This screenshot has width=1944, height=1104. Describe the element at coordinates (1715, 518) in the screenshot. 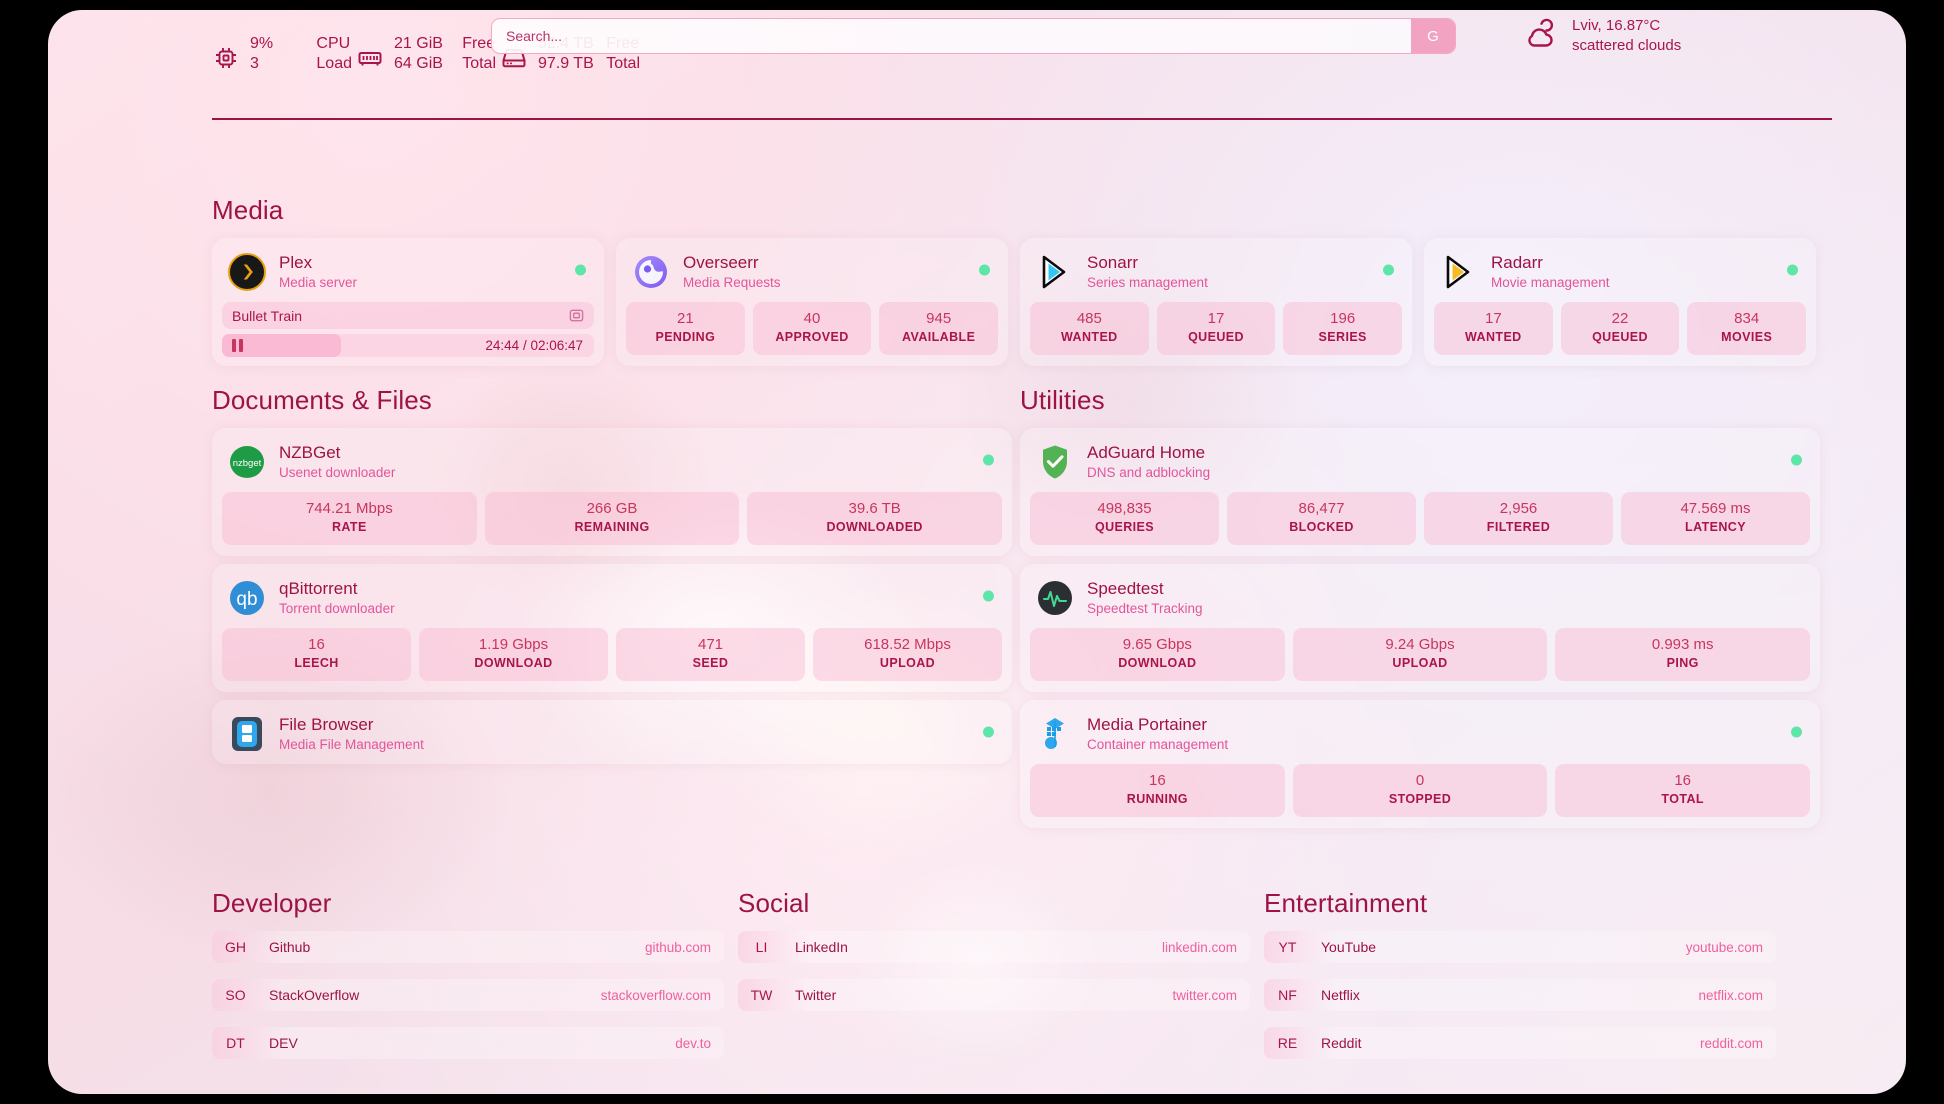

I see `stat-tile: 47.569 ms LATENCY` at that location.